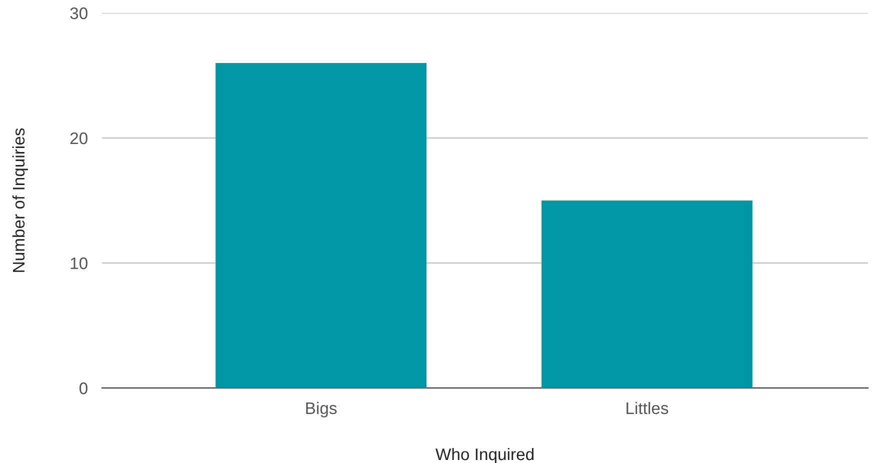 This screenshot has width=877, height=463. I want to click on y-tick-label: 0, so click(83, 388).